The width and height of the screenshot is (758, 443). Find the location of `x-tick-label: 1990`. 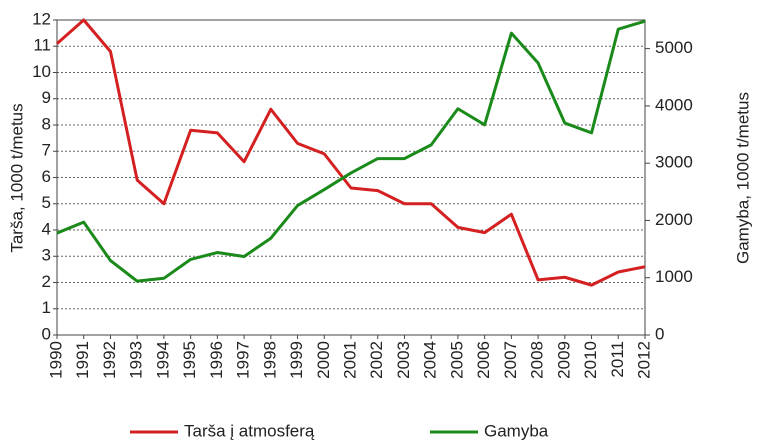

x-tick-label: 1990 is located at coordinates (55, 360).